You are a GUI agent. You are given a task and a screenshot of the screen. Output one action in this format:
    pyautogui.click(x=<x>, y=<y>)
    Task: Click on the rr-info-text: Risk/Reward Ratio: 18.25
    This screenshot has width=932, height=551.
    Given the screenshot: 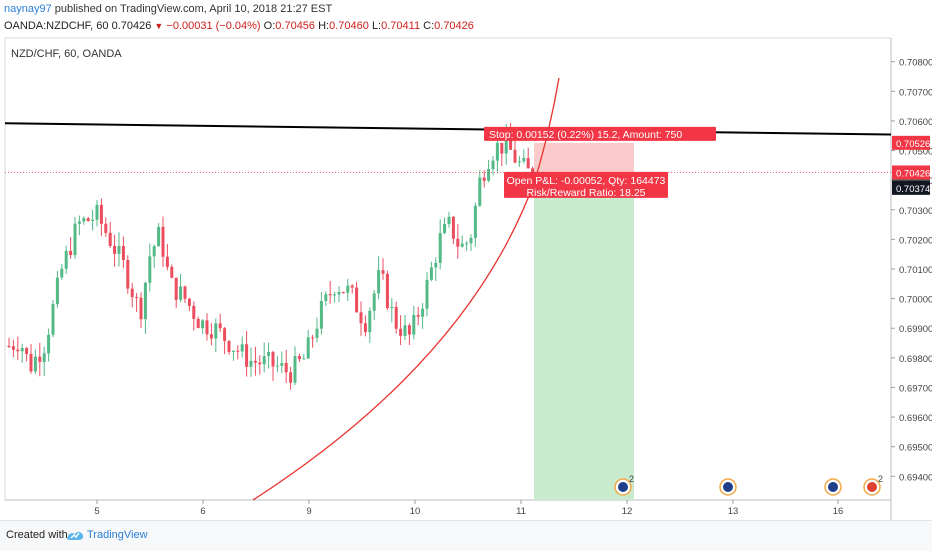 What is the action you would take?
    pyautogui.click(x=585, y=193)
    